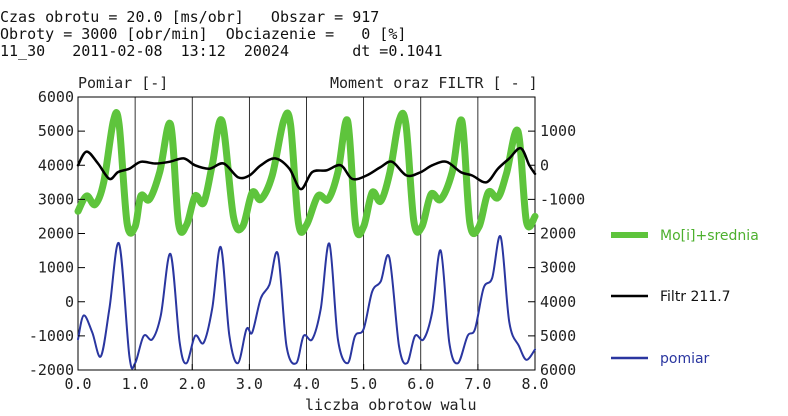  I want to click on x-tick-label: 8.0, so click(534, 384).